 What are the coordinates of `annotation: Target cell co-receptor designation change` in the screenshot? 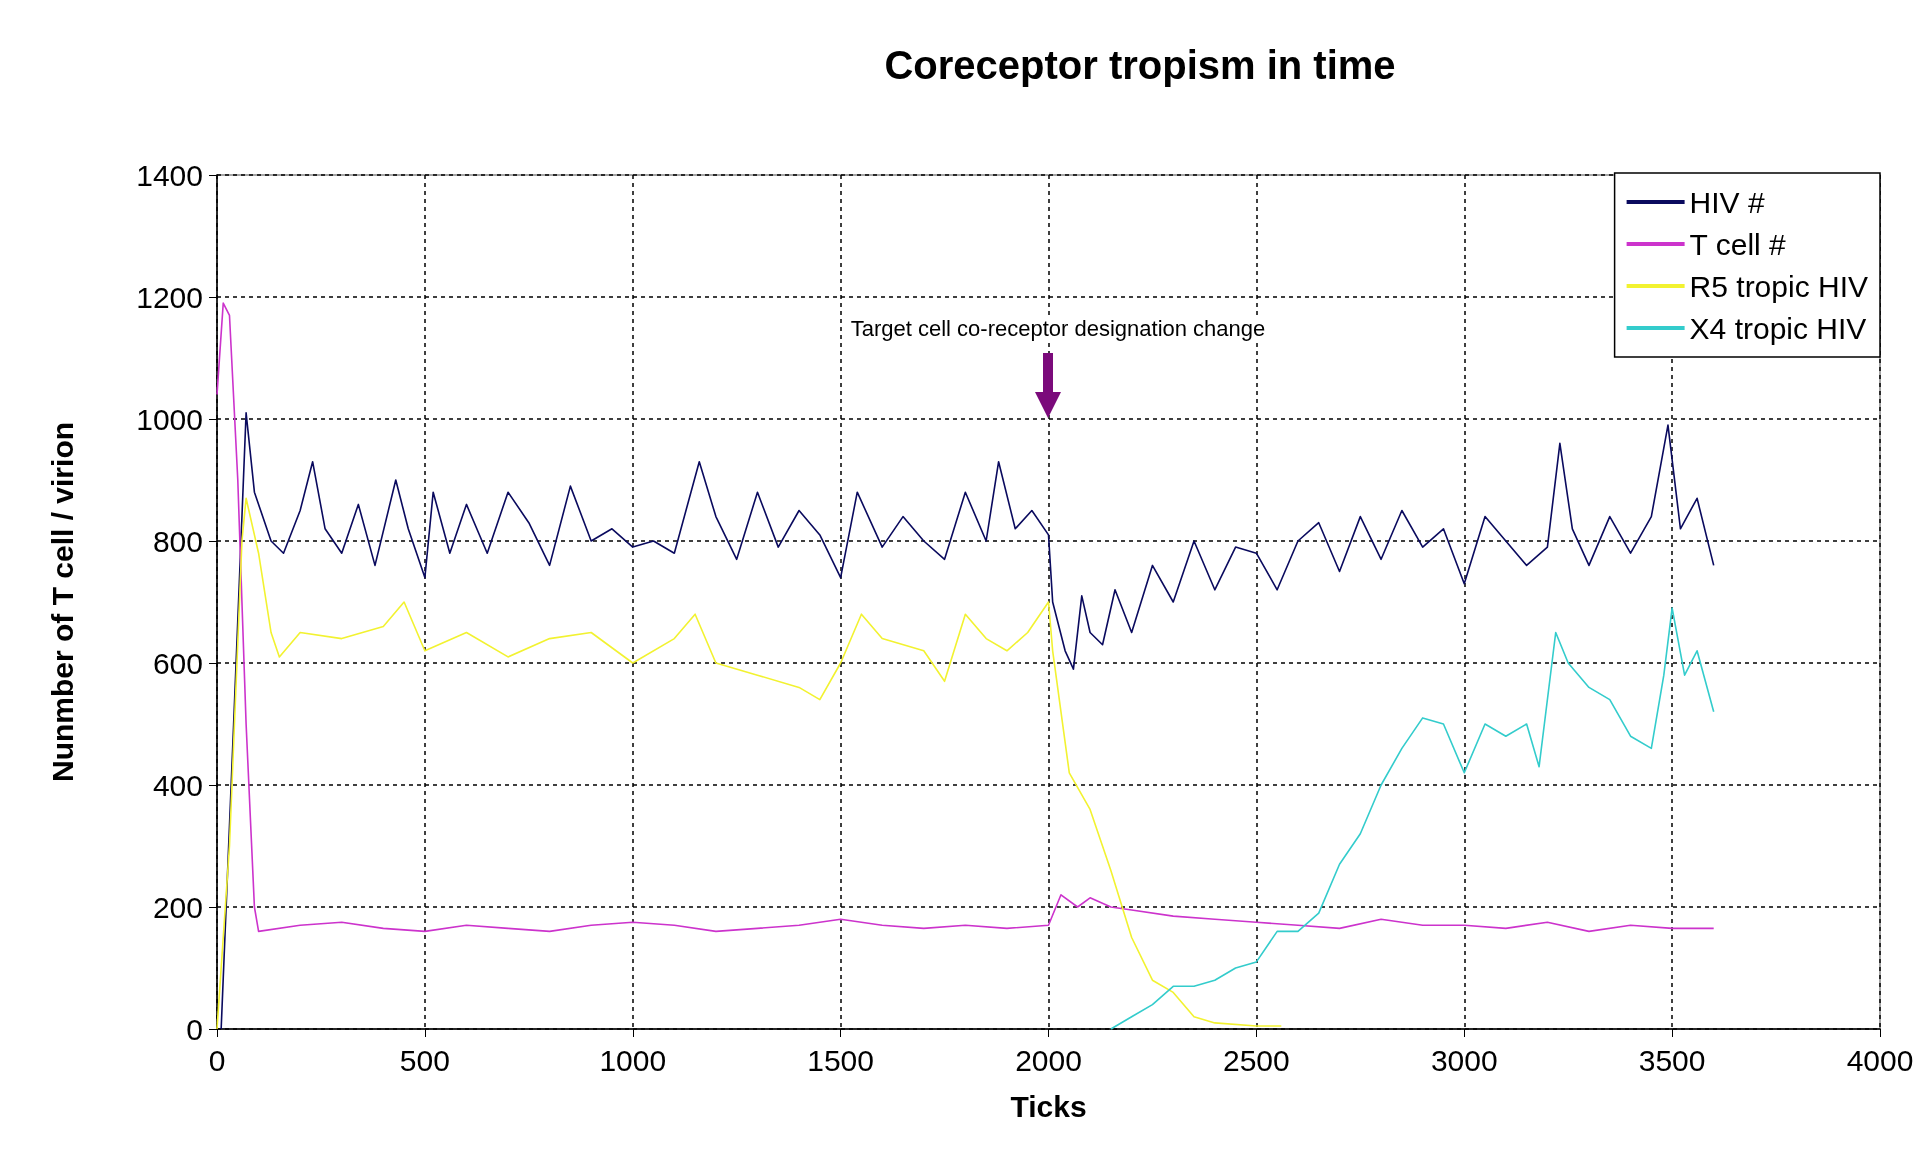 It's located at (1058, 328).